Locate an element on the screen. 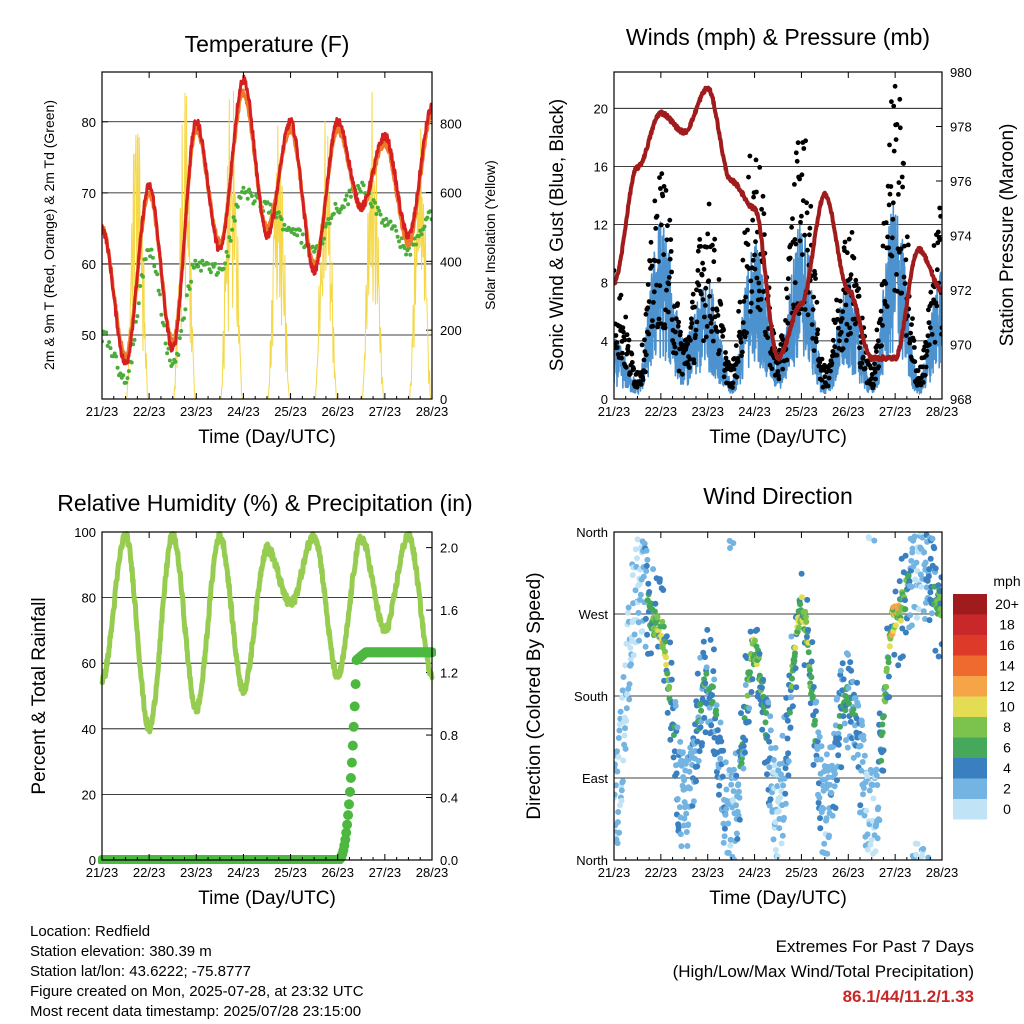 The width and height of the screenshot is (1024, 1024). temp-xtick-label: 22/23 is located at coordinates (149, 411).